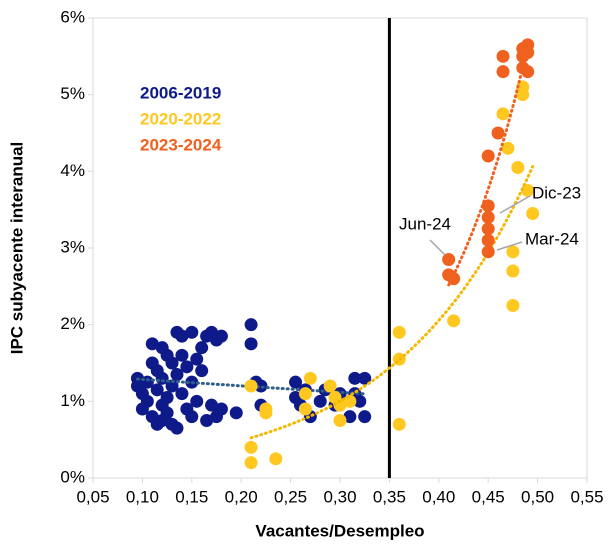 The image size is (608, 549). I want to click on x-tick-label: 0,30, so click(339, 496).